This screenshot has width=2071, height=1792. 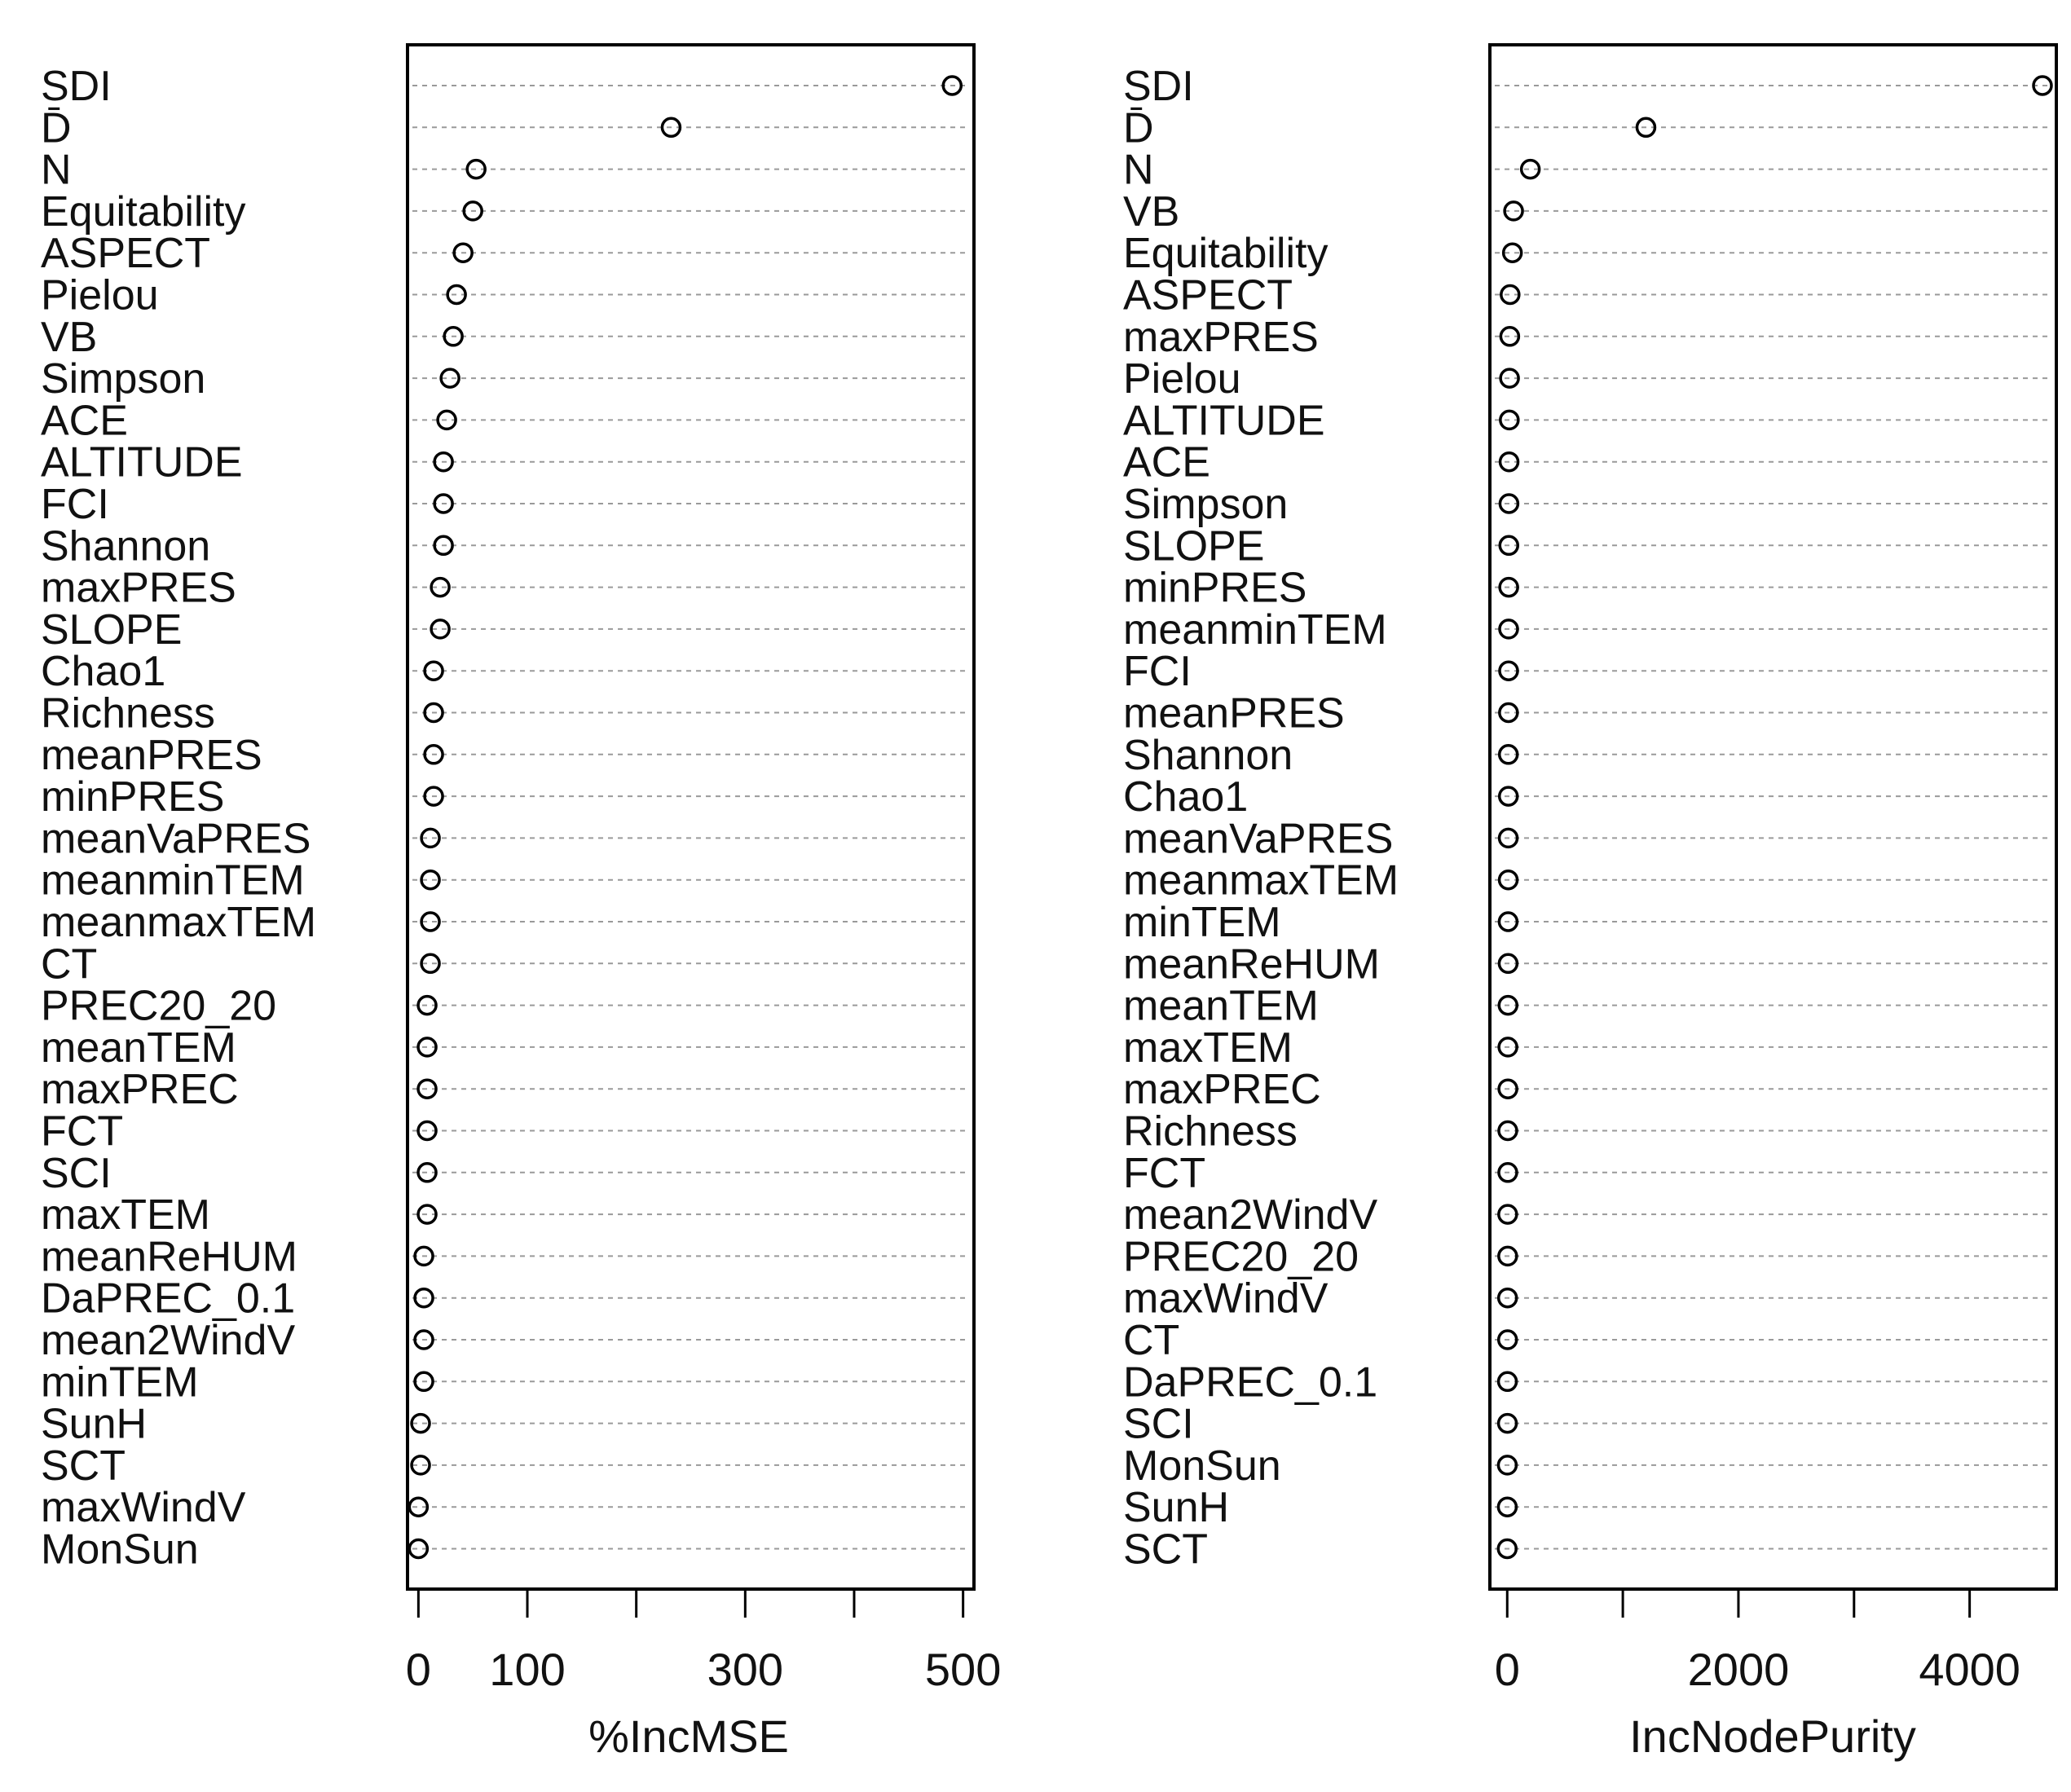 What do you see at coordinates (1138, 170) in the screenshot?
I see `incnodepurity-variable-label: N` at bounding box center [1138, 170].